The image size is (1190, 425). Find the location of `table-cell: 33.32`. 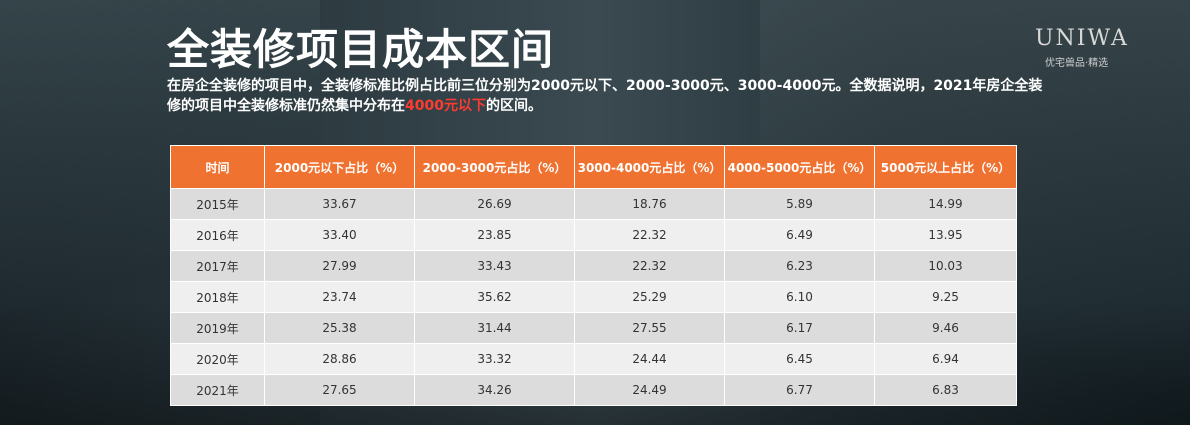

table-cell: 33.32 is located at coordinates (494, 359).